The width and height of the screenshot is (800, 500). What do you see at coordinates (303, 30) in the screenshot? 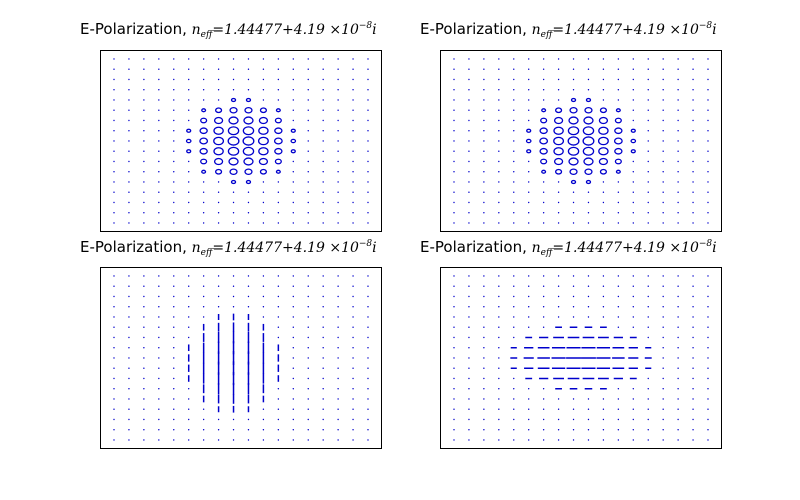
I see `title-plus: +4.19` at bounding box center [303, 30].